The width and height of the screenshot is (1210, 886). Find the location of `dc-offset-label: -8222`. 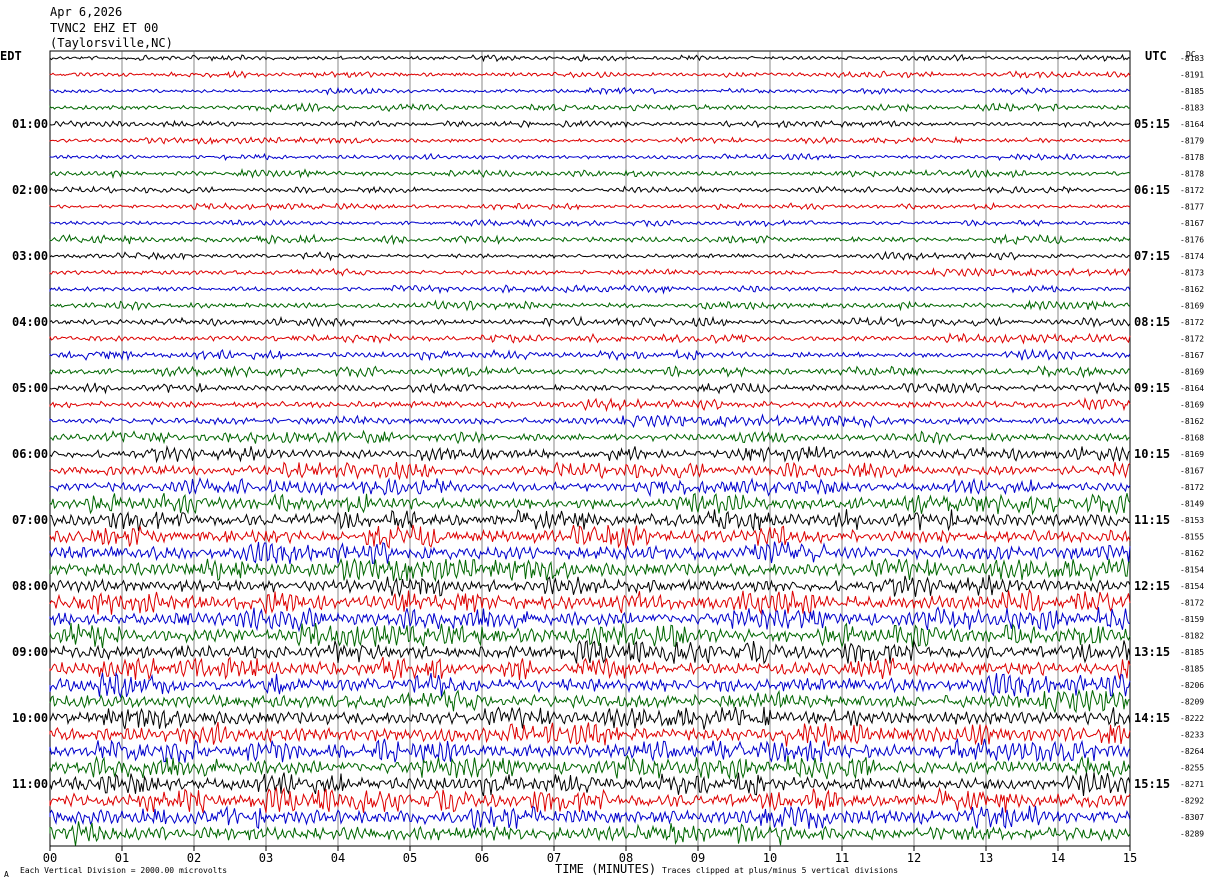

dc-offset-label: -8222 is located at coordinates (1192, 718).